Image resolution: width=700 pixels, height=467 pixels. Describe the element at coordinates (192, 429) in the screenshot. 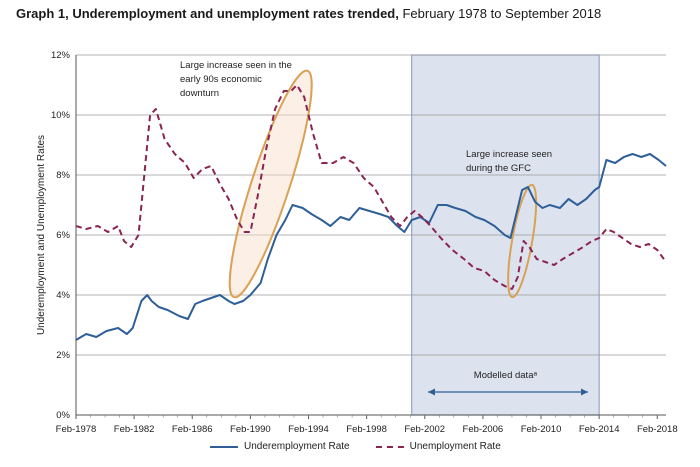

I see `x-tick-label: Feb-1986` at that location.